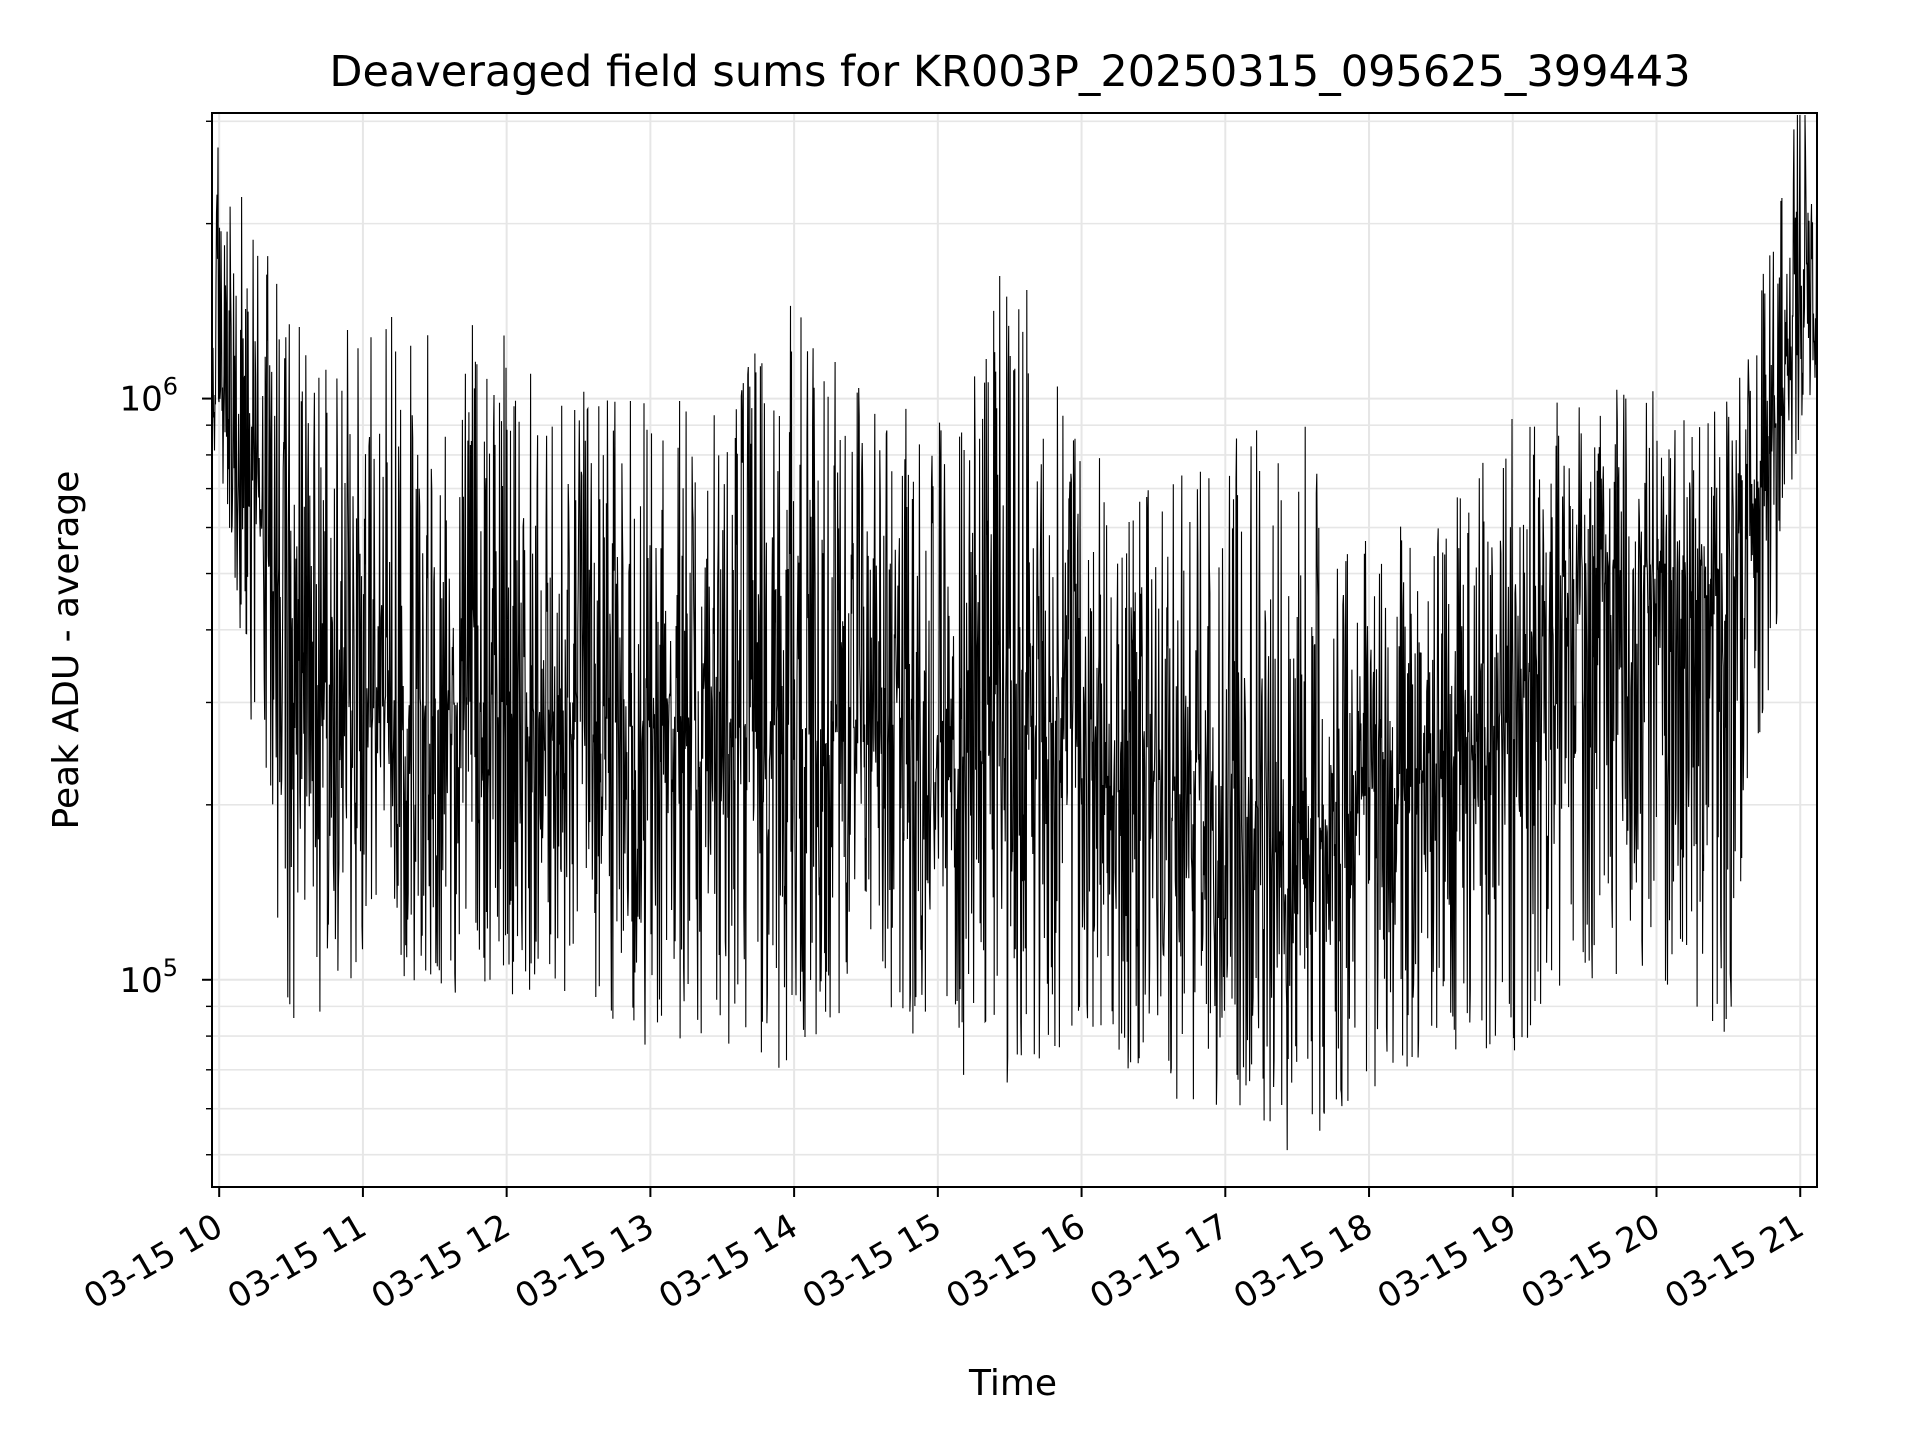 The image size is (1920, 1440). What do you see at coordinates (1012, 1383) in the screenshot?
I see `x-axis-label: Time` at bounding box center [1012, 1383].